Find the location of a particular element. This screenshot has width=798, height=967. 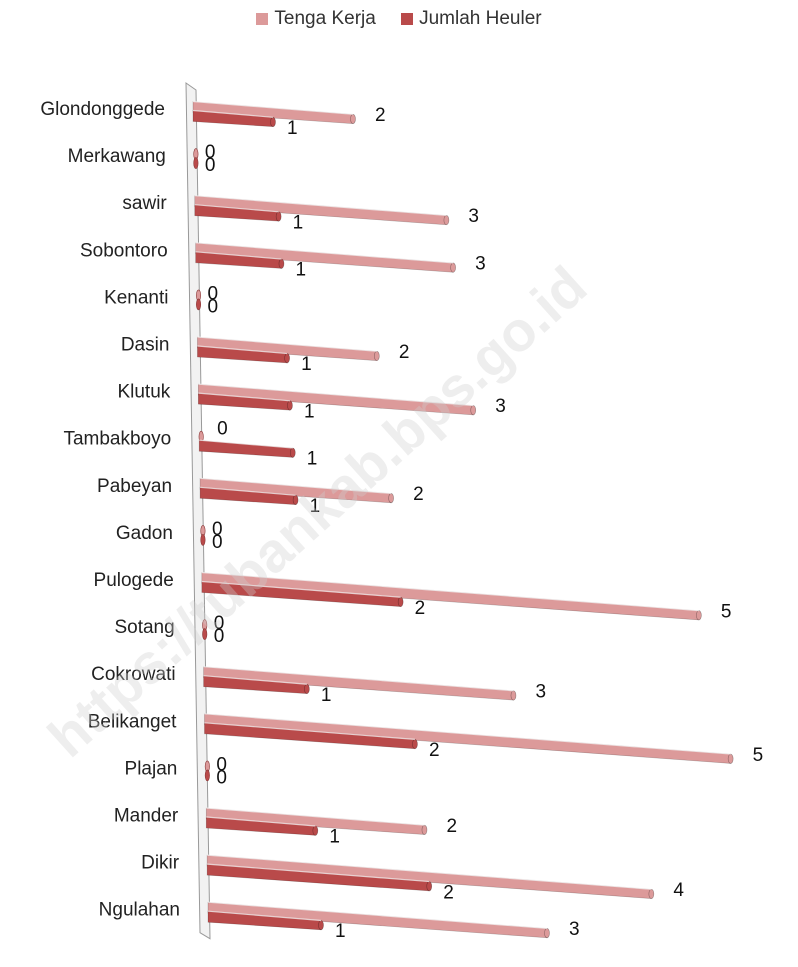

bar-tenga-kerja-glondonggede-highlight is located at coordinates (273, 107).